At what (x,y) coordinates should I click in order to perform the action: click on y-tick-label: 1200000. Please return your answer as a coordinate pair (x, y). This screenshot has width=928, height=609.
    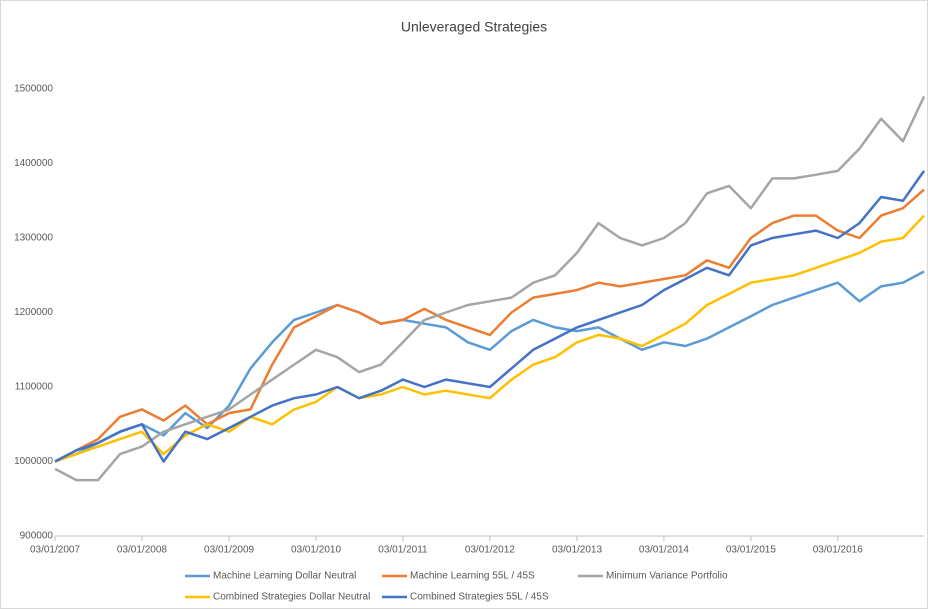
    Looking at the image, I should click on (33, 312).